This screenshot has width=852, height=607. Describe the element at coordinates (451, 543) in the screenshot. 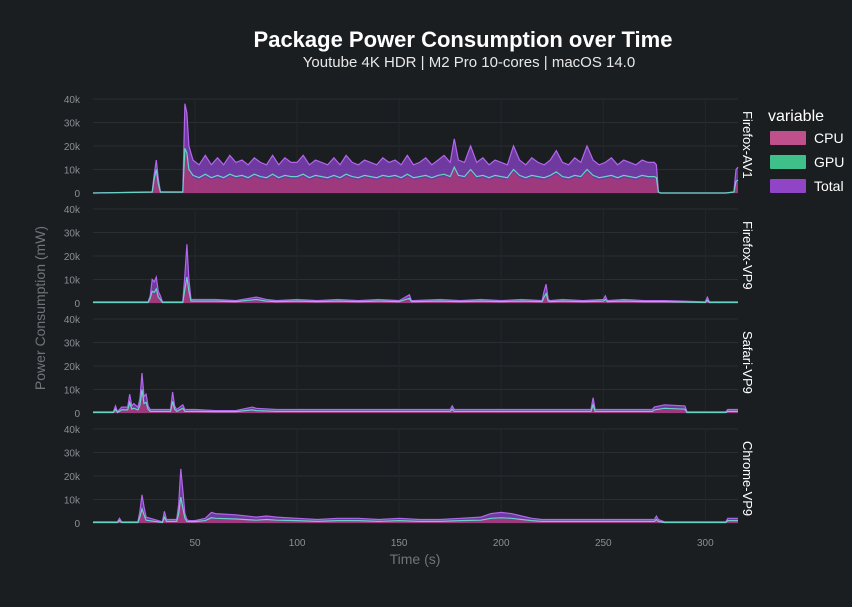

I see `x-axis: 50 100 150 200 250 300` at that location.